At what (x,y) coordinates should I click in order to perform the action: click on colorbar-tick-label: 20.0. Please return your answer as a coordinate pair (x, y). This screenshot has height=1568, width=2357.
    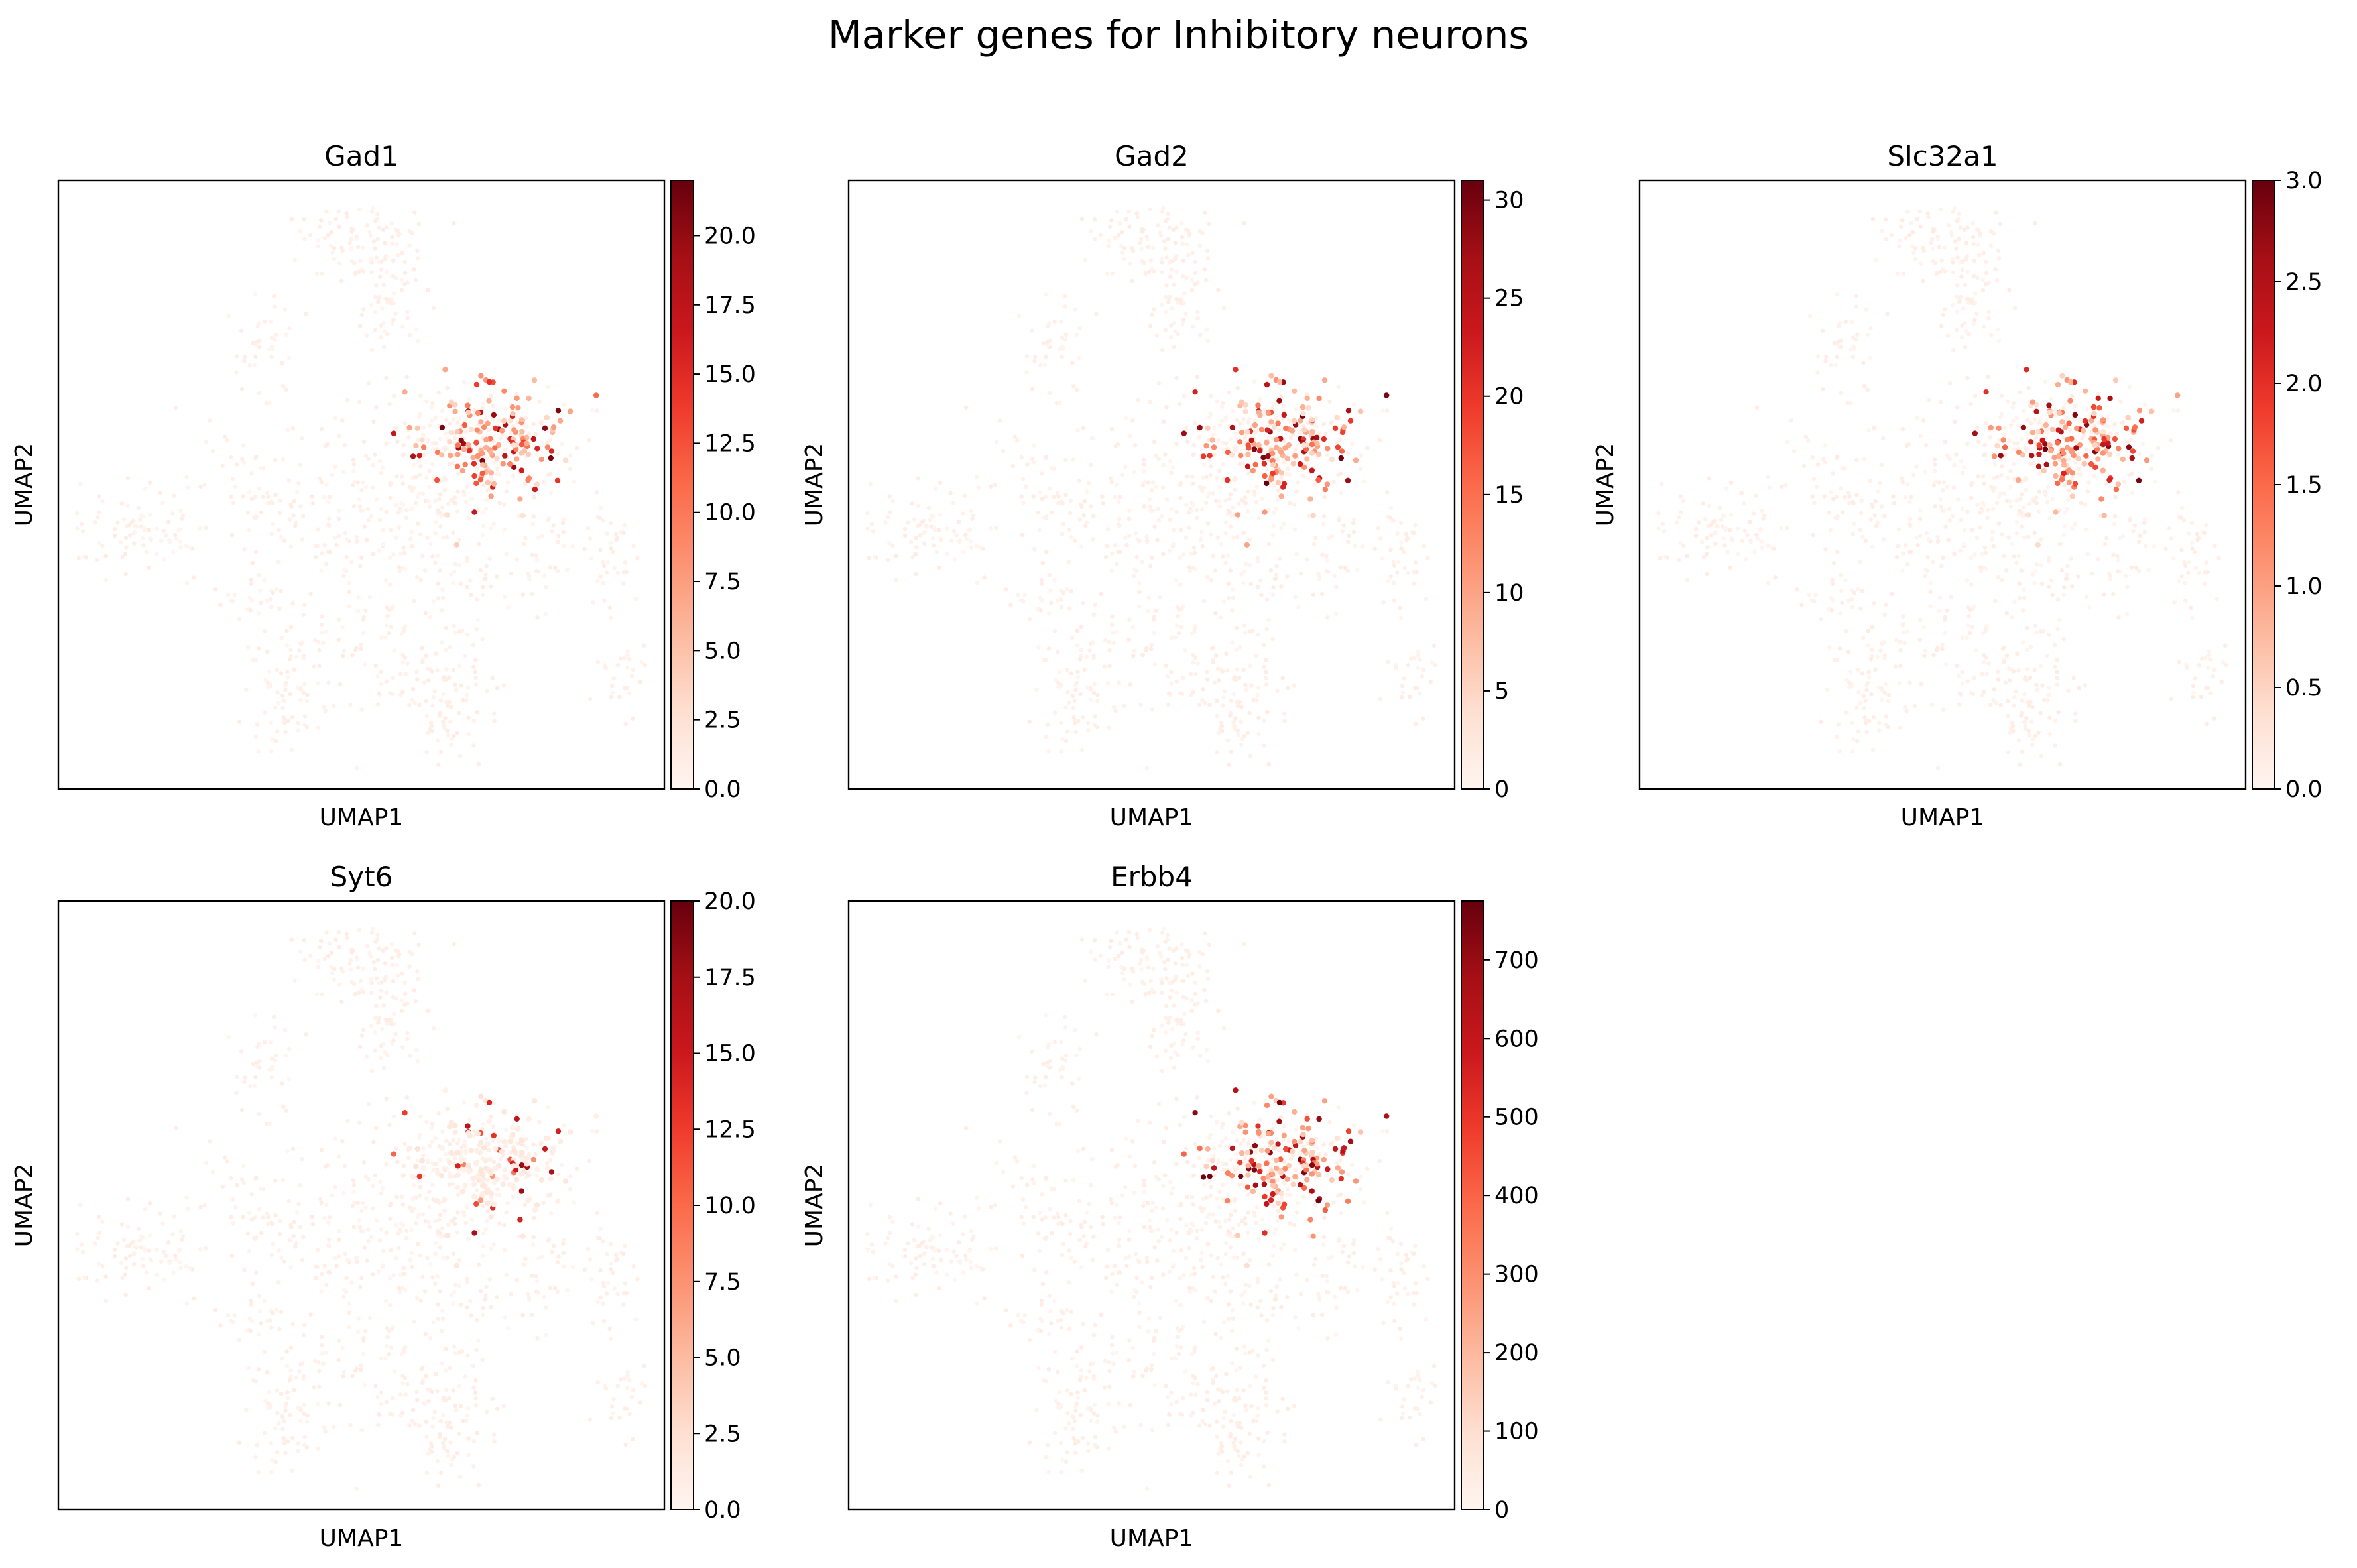
    Looking at the image, I should click on (730, 236).